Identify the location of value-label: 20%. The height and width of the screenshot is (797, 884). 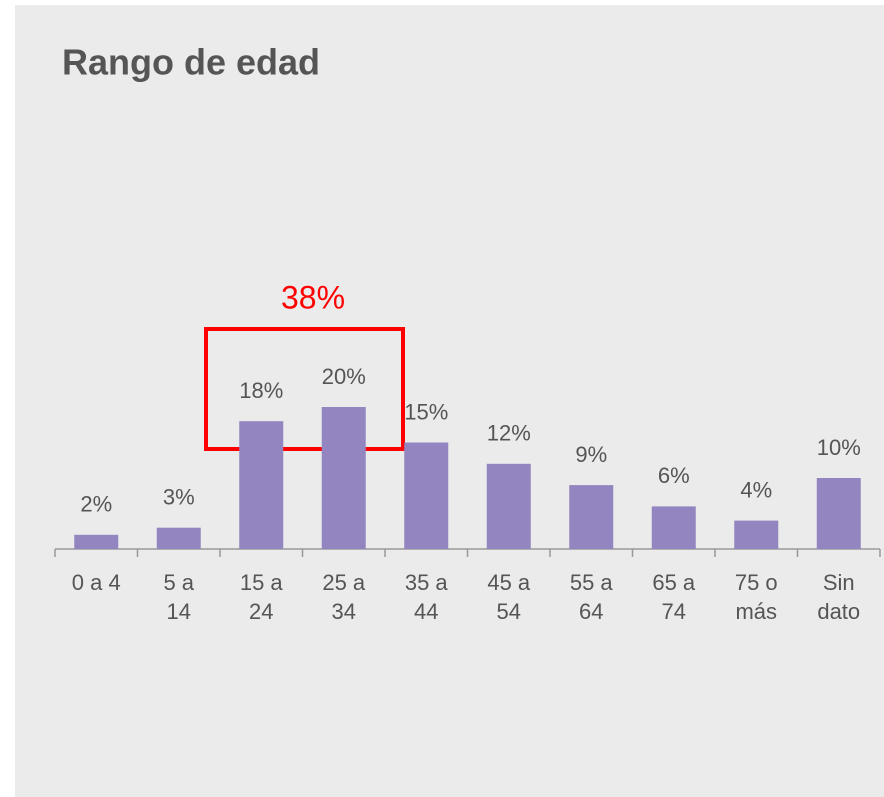
(344, 376).